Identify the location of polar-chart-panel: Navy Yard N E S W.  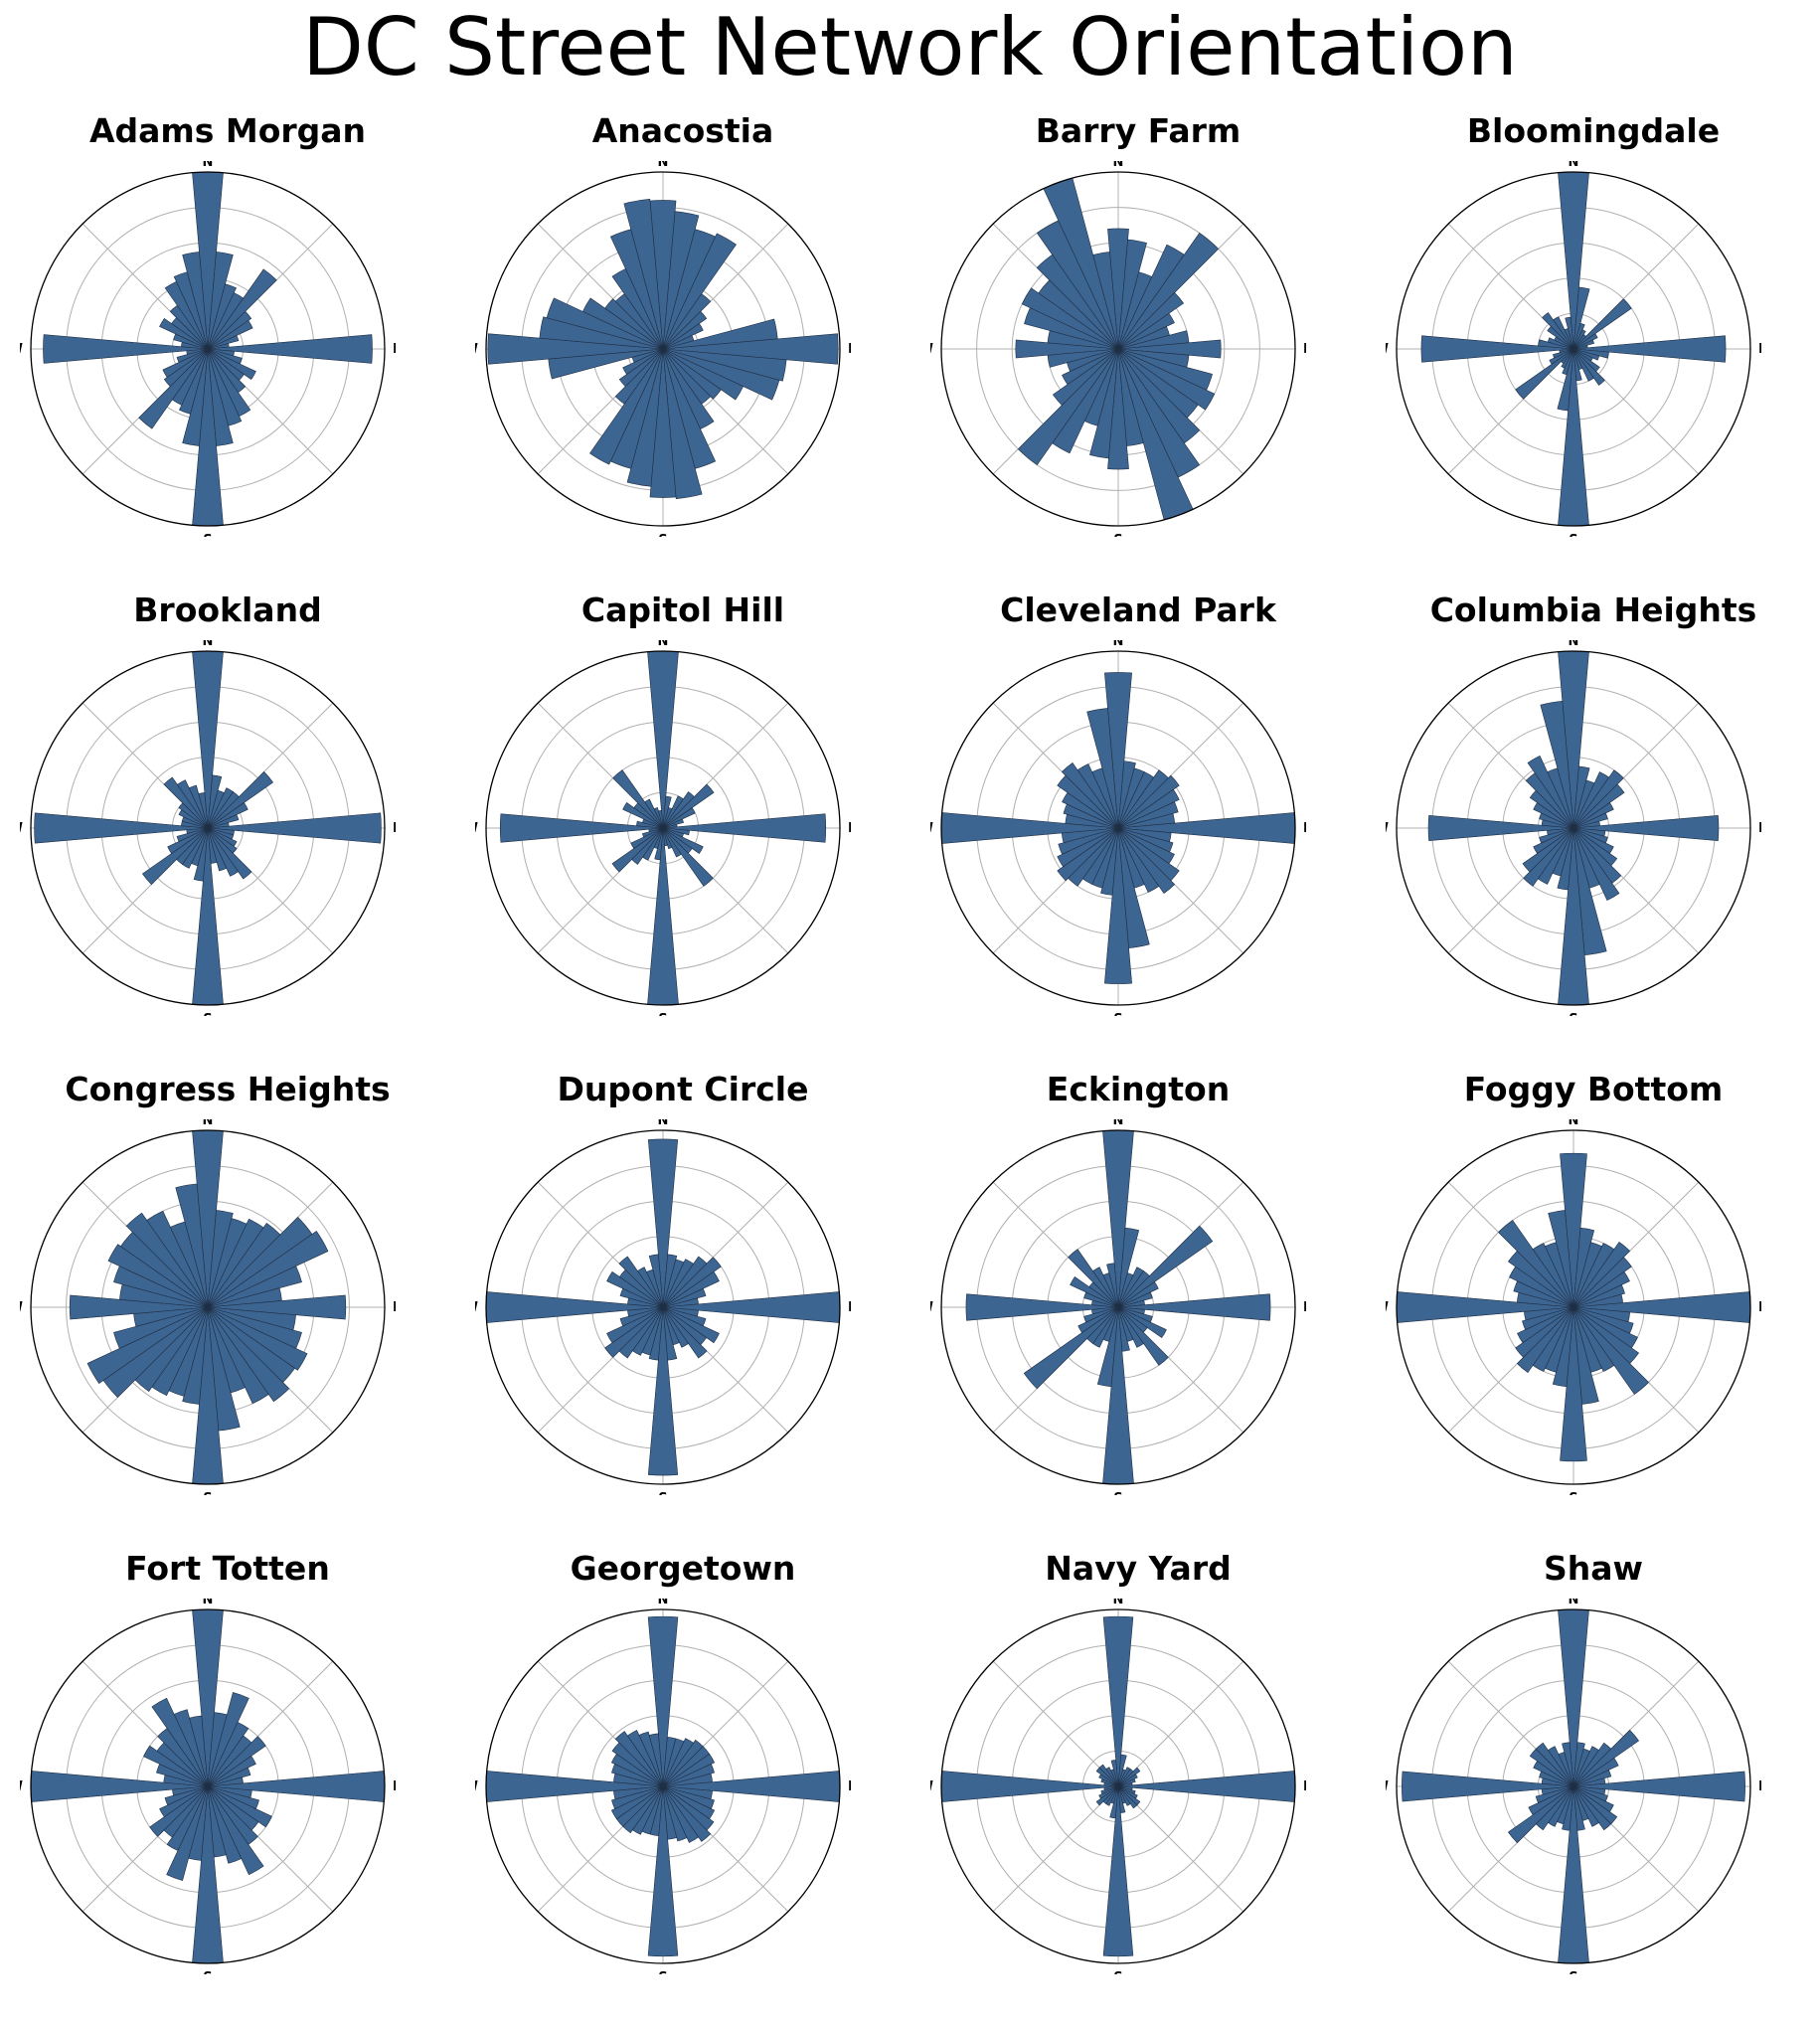
(1138, 1789).